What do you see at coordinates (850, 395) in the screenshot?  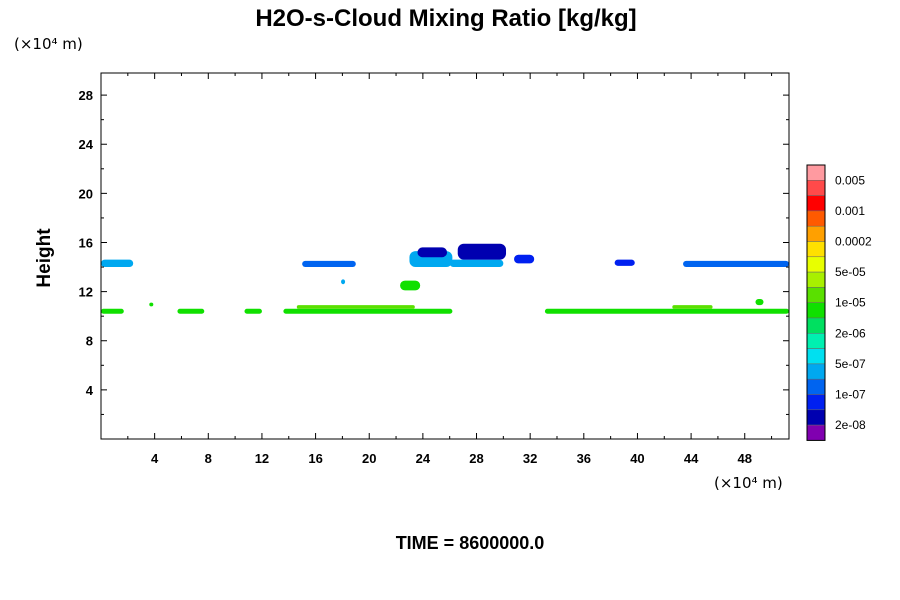 I see `legend-label-7: 1e-07` at bounding box center [850, 395].